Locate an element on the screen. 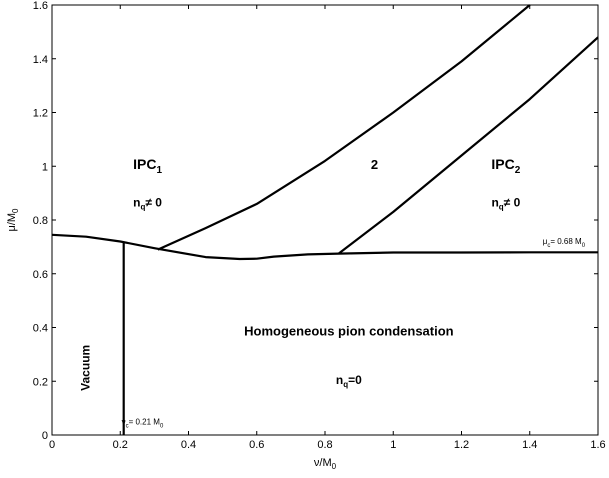 This screenshot has width=609, height=478. y-tick-label: 0.4 is located at coordinates (40, 329).